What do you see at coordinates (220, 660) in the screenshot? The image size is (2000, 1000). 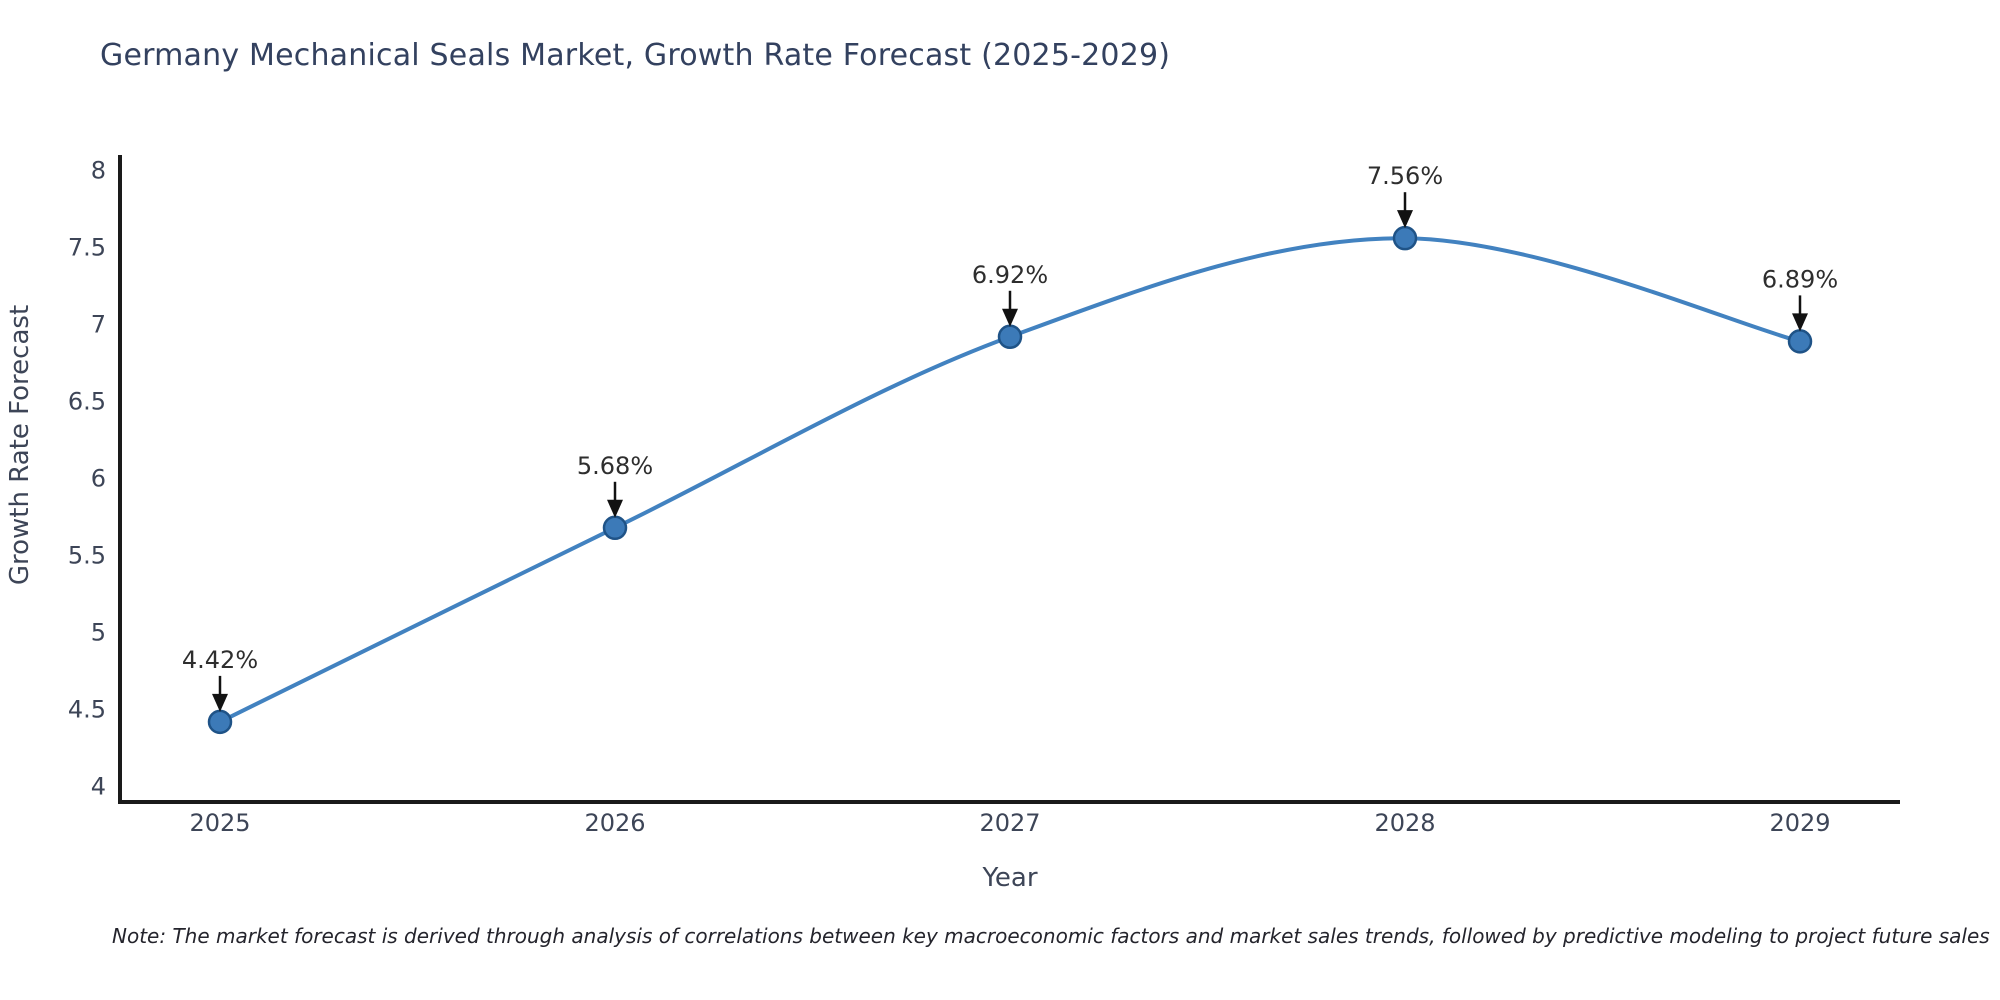 I see `annotation-label: 4.42%` at bounding box center [220, 660].